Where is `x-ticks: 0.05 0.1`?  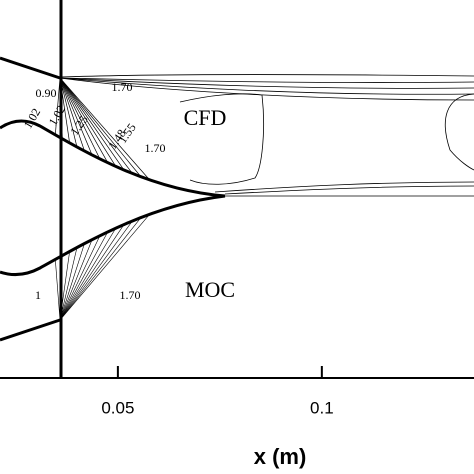
x-ticks: 0.05 0.1 is located at coordinates (217, 391).